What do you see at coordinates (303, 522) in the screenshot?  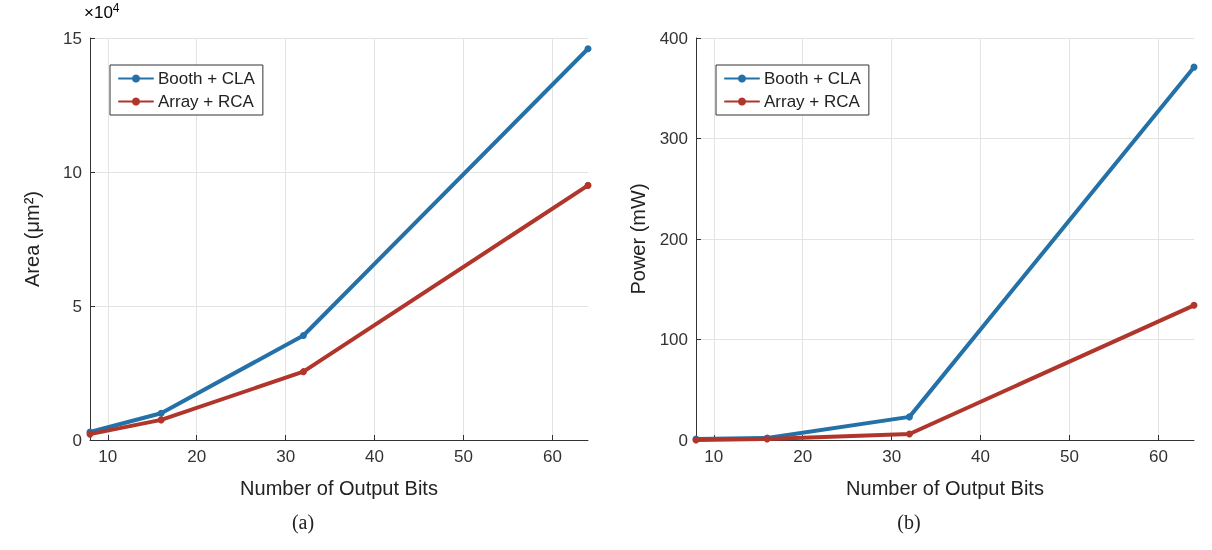 I see `text: (a)` at bounding box center [303, 522].